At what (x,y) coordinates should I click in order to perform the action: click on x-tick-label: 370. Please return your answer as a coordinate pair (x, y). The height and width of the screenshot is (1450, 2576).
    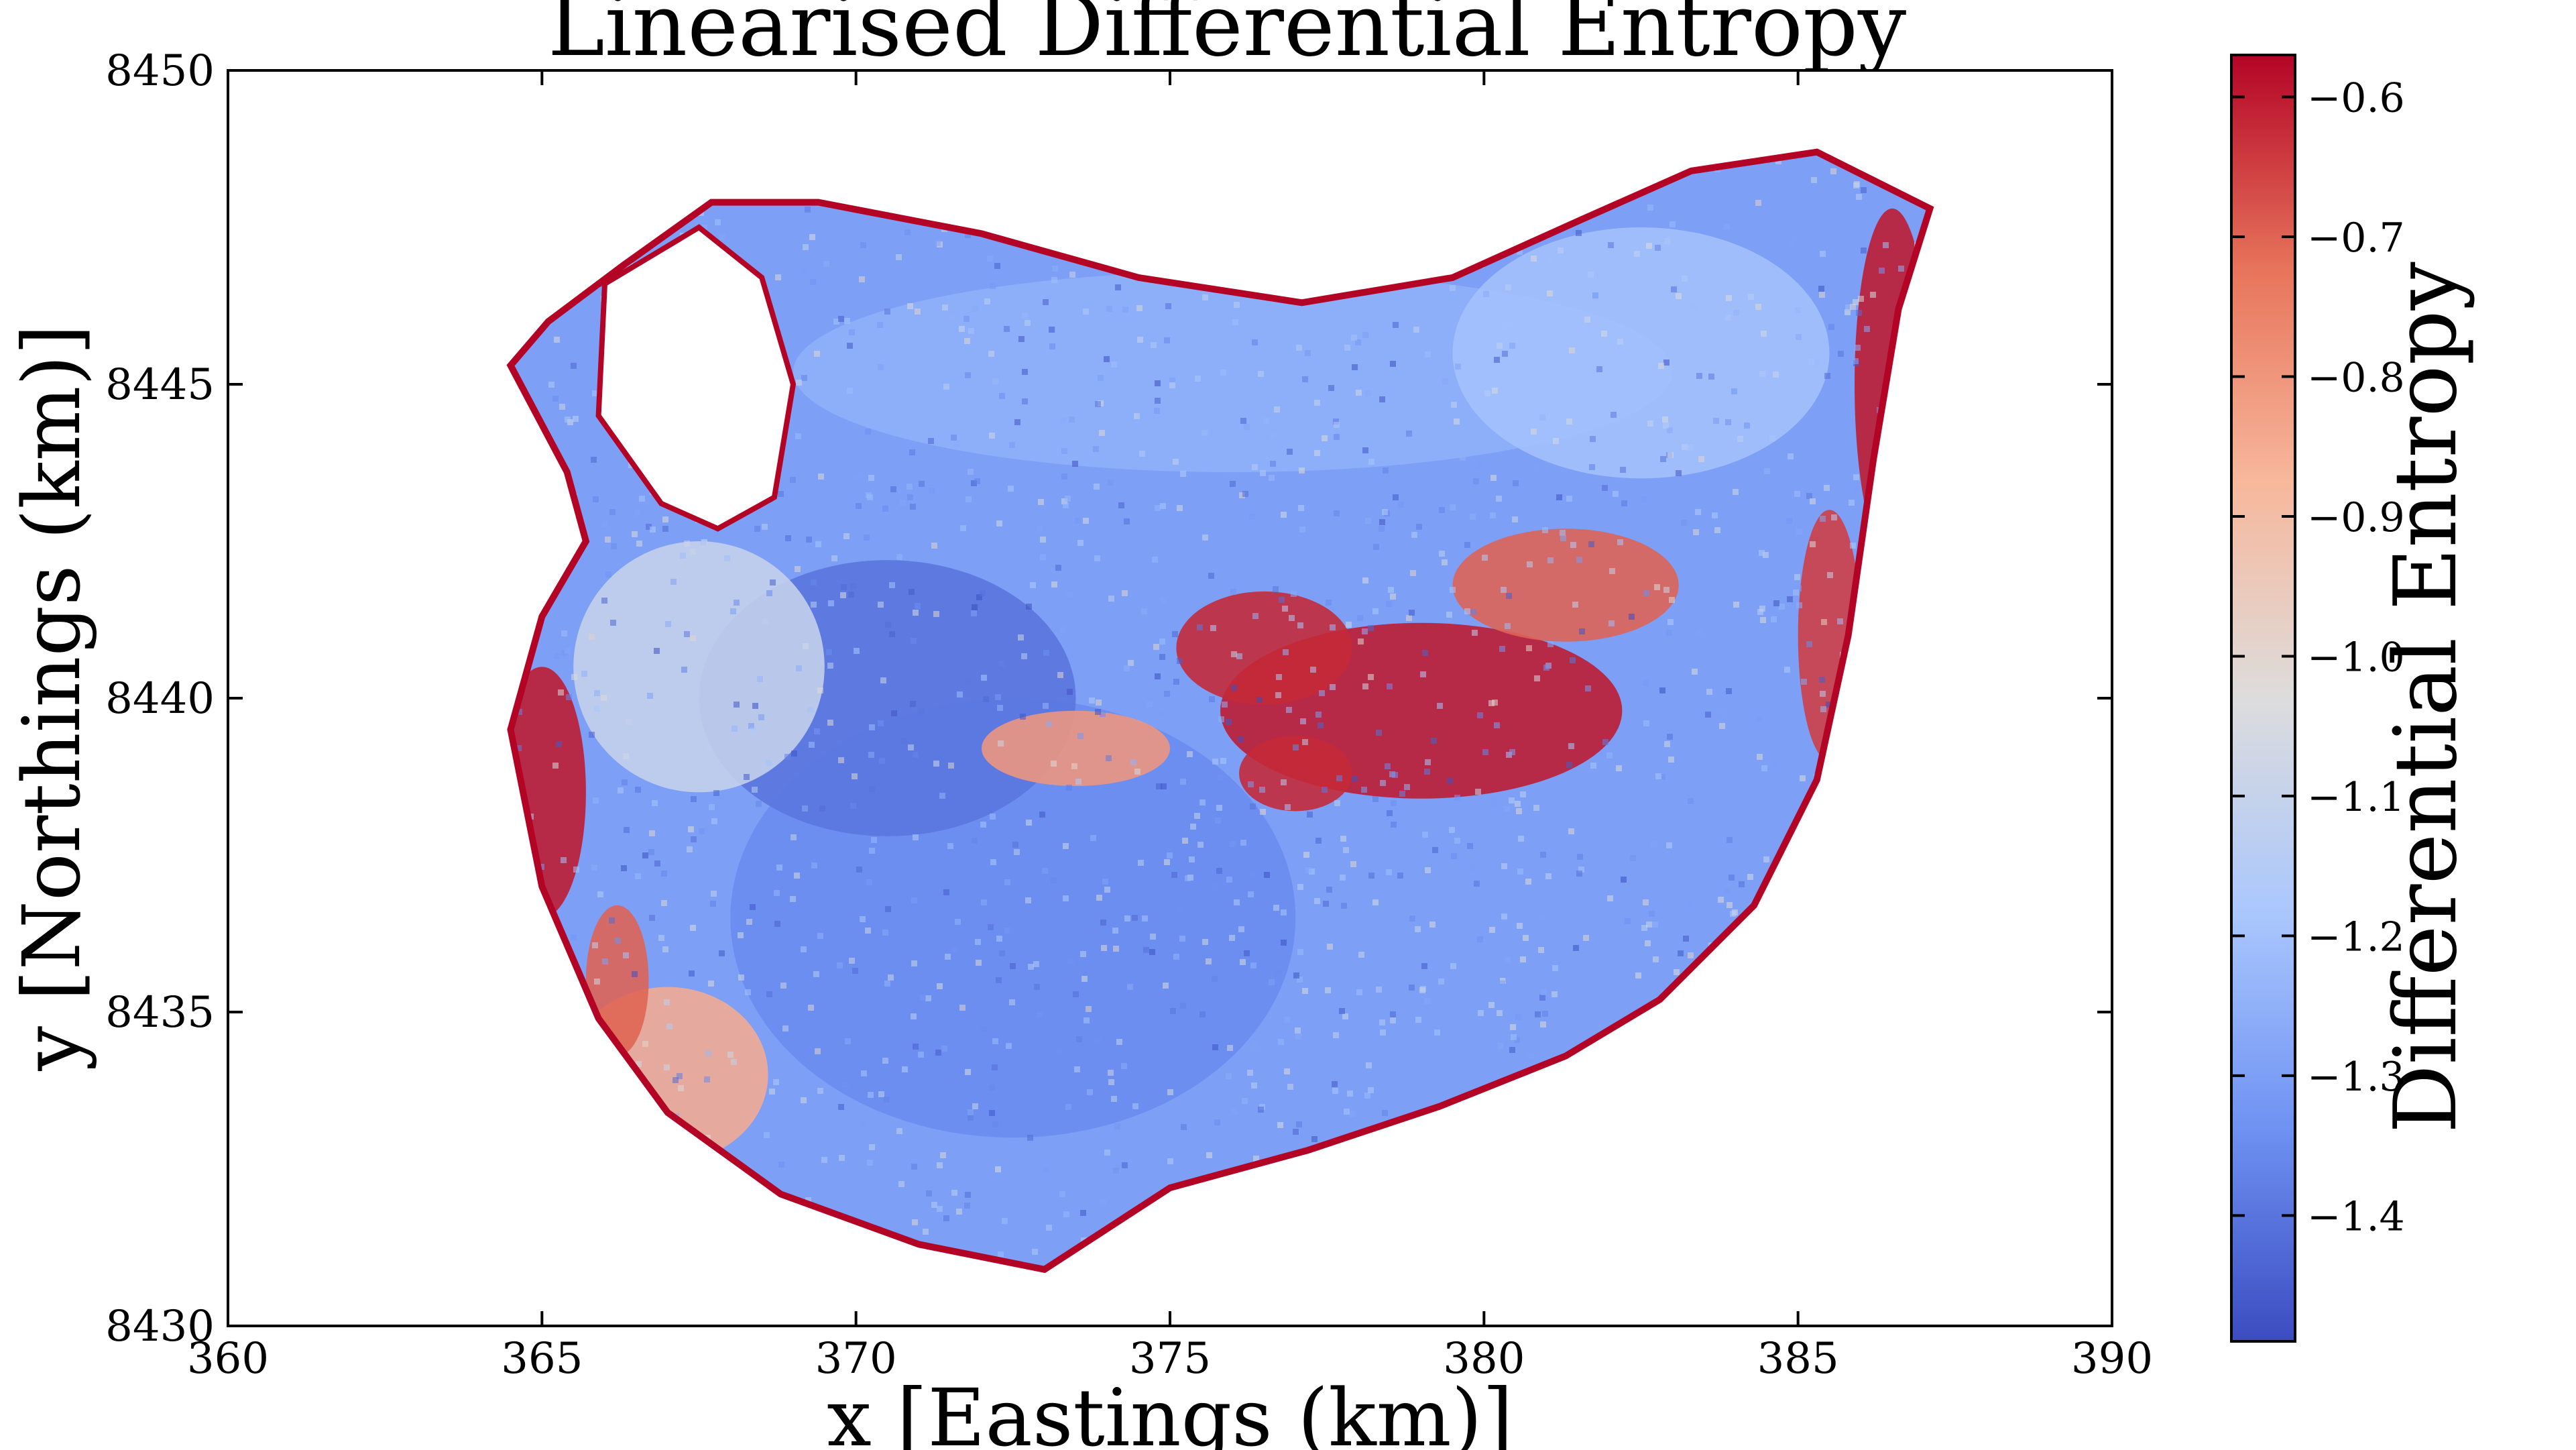
    Looking at the image, I should click on (856, 1359).